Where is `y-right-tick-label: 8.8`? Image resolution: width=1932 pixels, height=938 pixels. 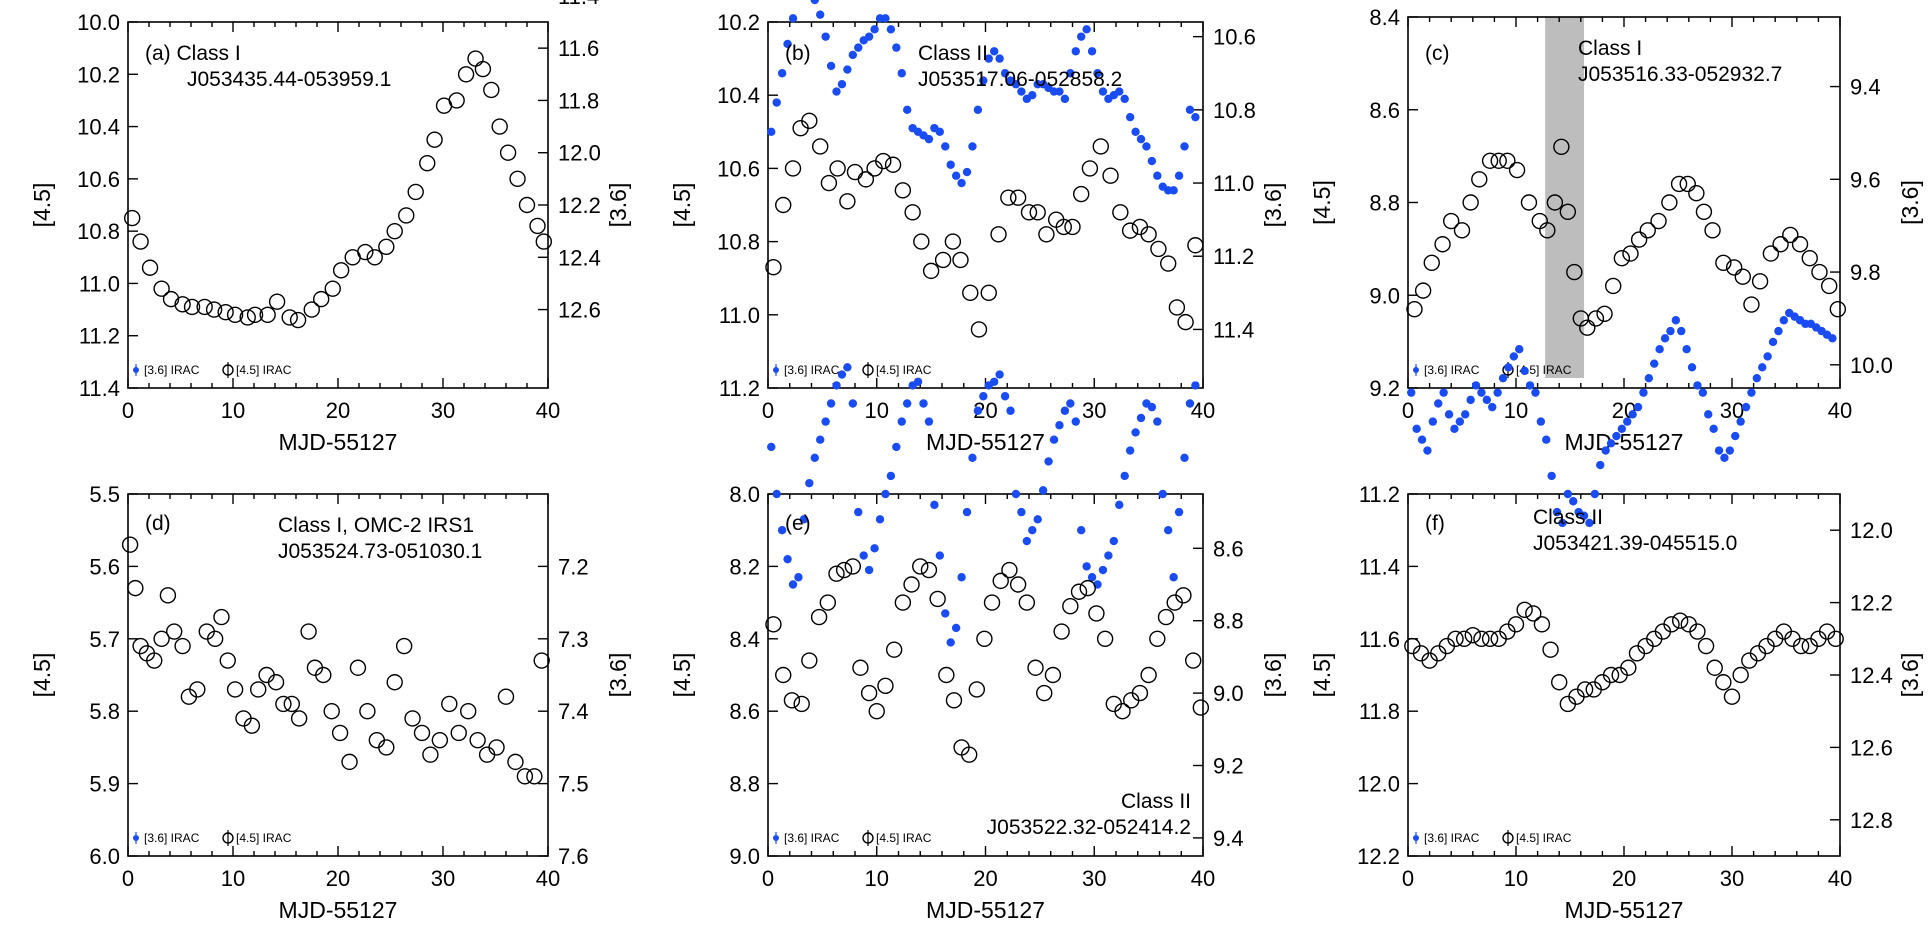
y-right-tick-label: 8.8 is located at coordinates (1228, 621).